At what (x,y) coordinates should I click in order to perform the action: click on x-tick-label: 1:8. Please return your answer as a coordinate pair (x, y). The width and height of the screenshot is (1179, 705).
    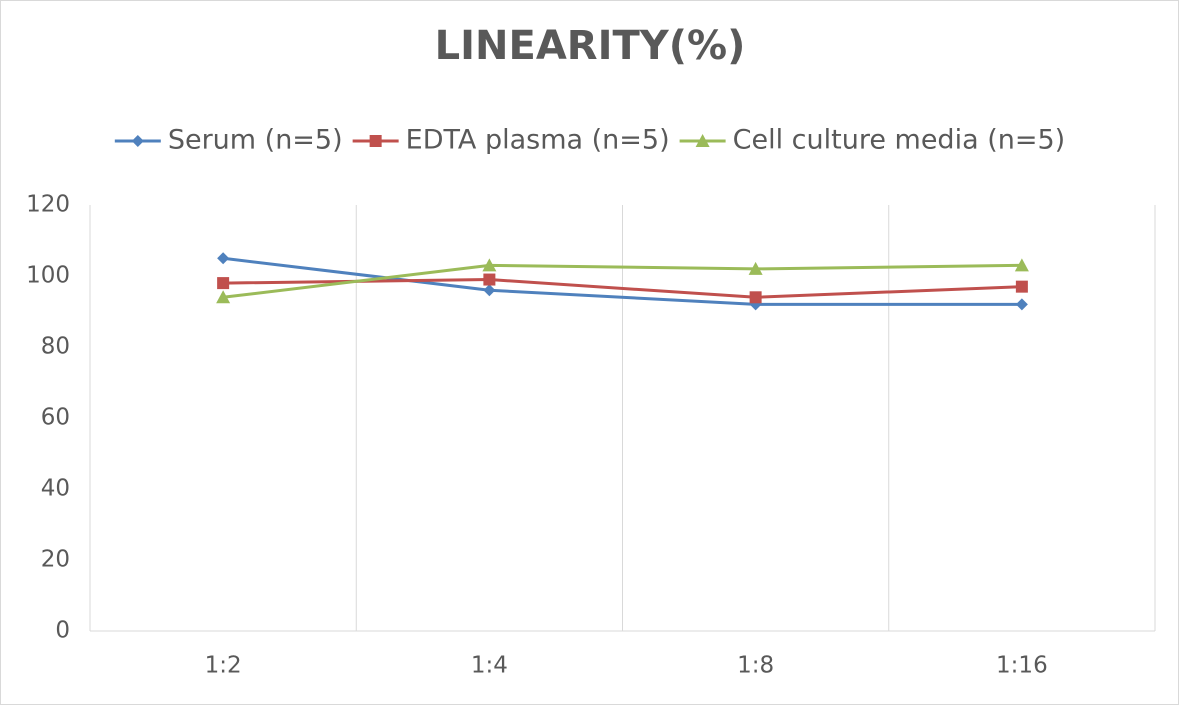
    Looking at the image, I should click on (755, 666).